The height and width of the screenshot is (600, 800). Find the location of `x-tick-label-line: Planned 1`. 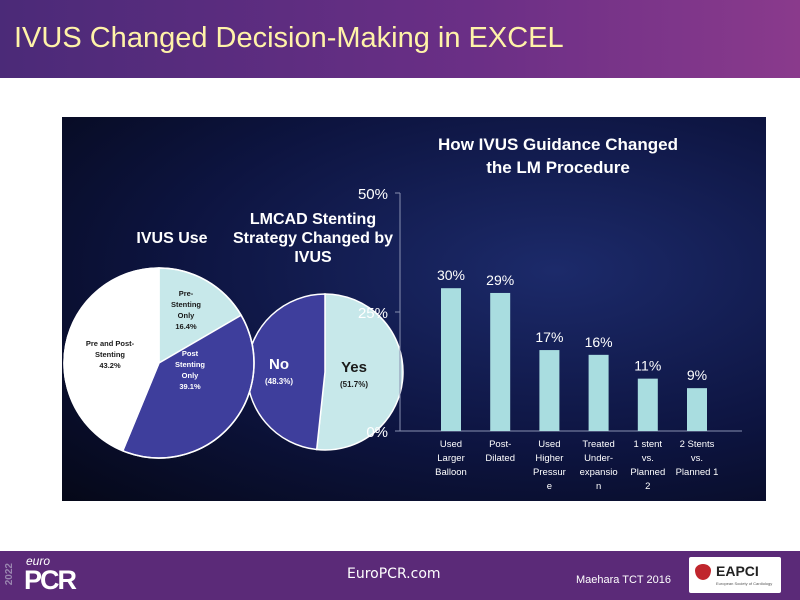

x-tick-label-line: Planned 1 is located at coordinates (697, 472).